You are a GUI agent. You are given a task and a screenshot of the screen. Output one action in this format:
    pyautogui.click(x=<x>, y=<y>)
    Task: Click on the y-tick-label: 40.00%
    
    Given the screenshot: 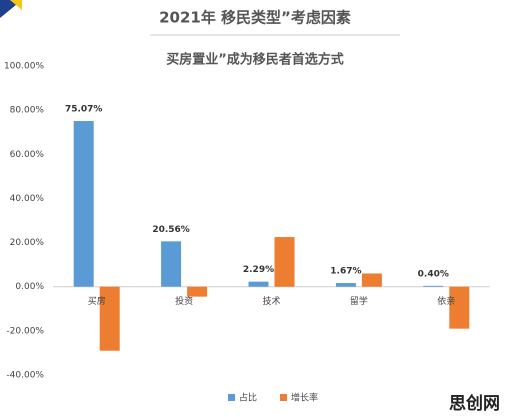 What is the action you would take?
    pyautogui.click(x=27, y=199)
    